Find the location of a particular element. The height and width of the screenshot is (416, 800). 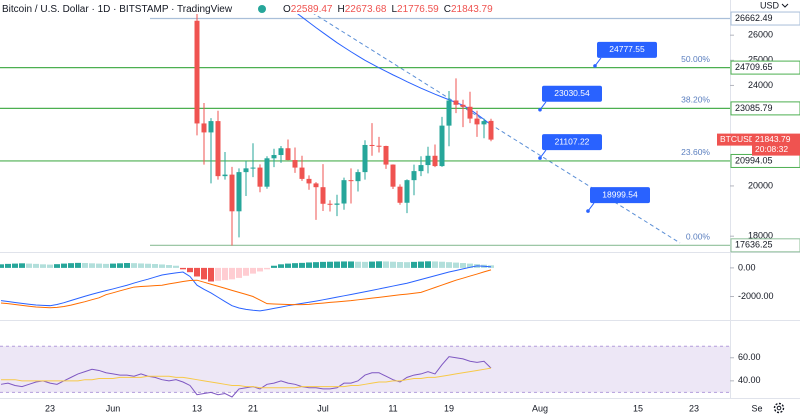

x-tick-label: Se is located at coordinates (756, 408).